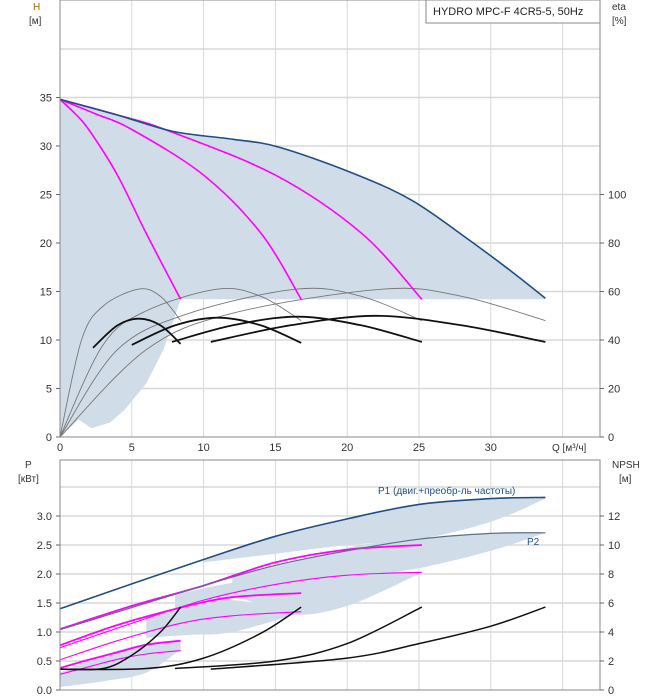 This screenshot has width=658, height=700. Describe the element at coordinates (508, 12) in the screenshot. I see `chart-title: HYDRO MPC-F 4CR5-5, 50Hz` at that location.